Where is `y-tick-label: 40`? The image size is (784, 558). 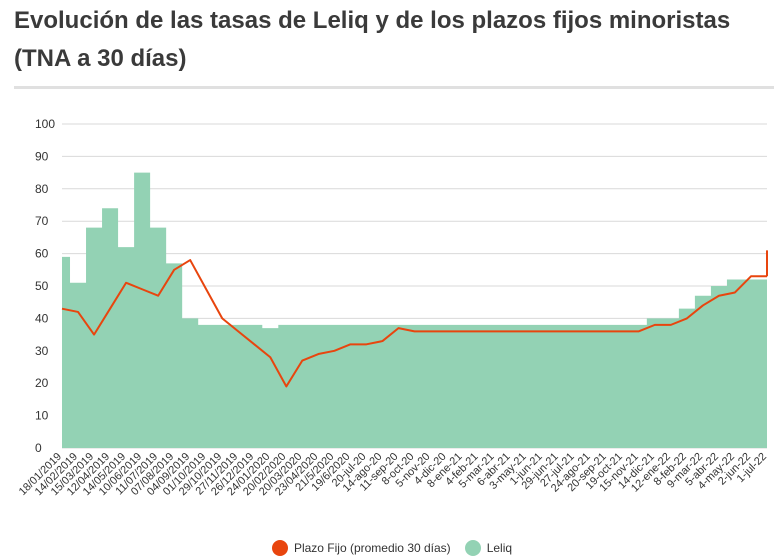 y-tick-label: 40 is located at coordinates (42, 318).